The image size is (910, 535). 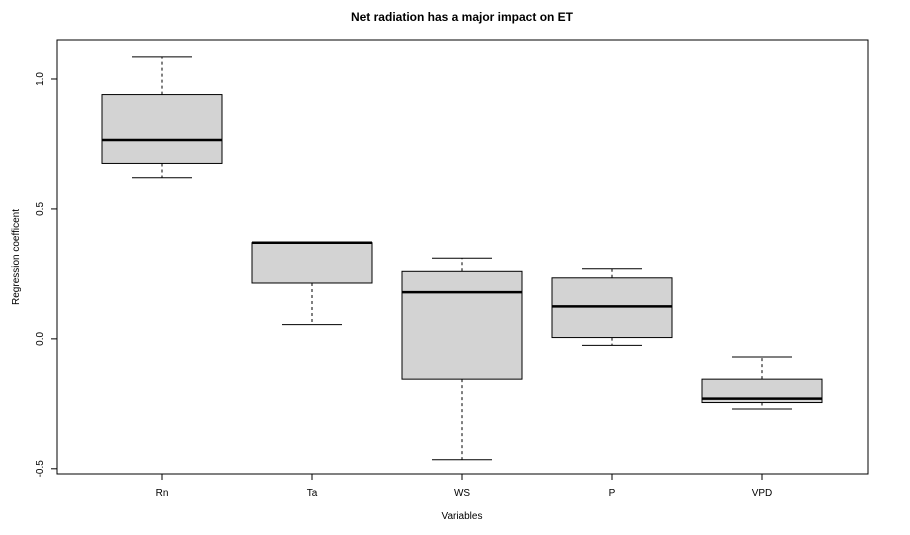 I want to click on box-vpd, so click(x=762, y=383).